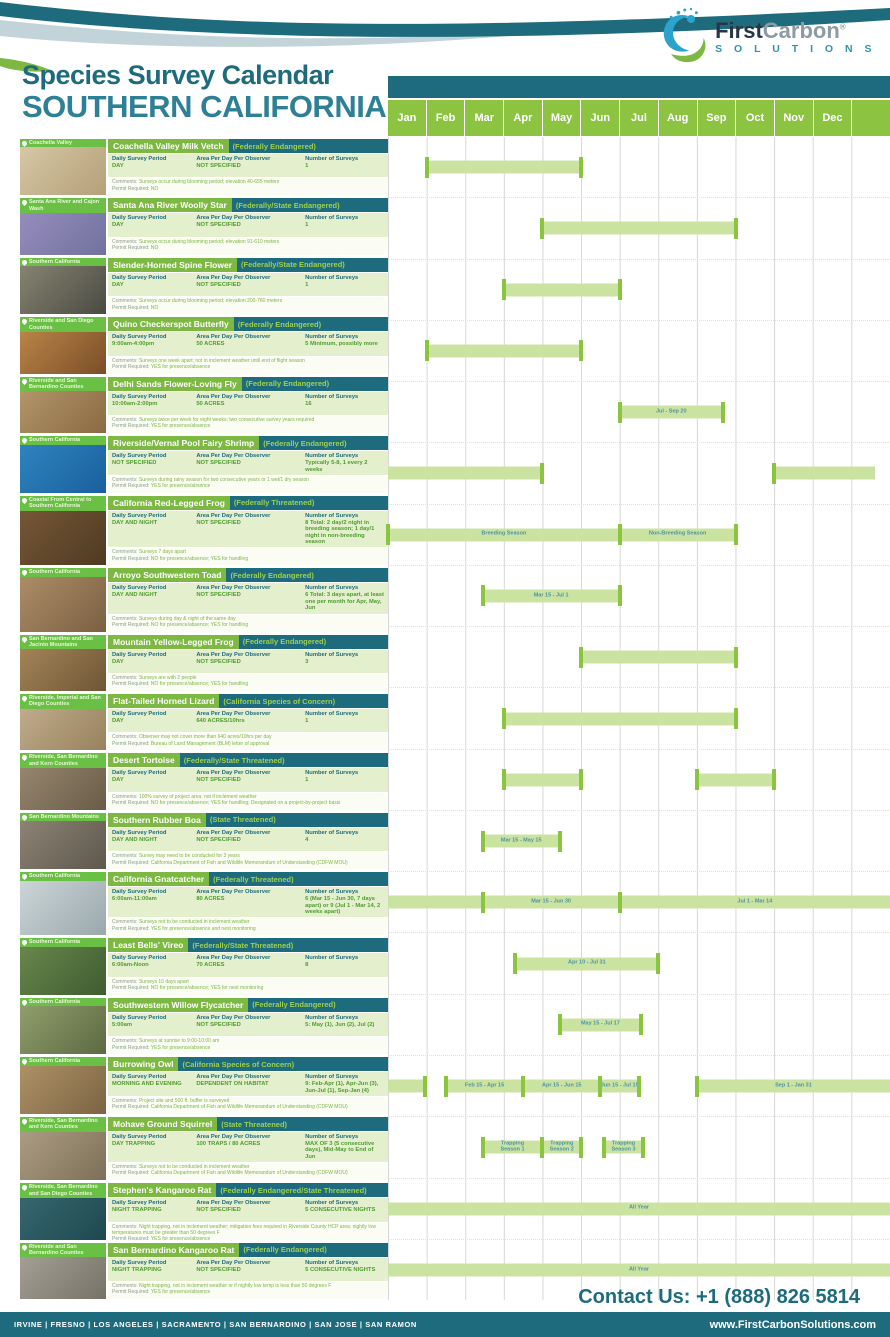  I want to click on bar-label: May 15 - Jul 17, so click(600, 1023).